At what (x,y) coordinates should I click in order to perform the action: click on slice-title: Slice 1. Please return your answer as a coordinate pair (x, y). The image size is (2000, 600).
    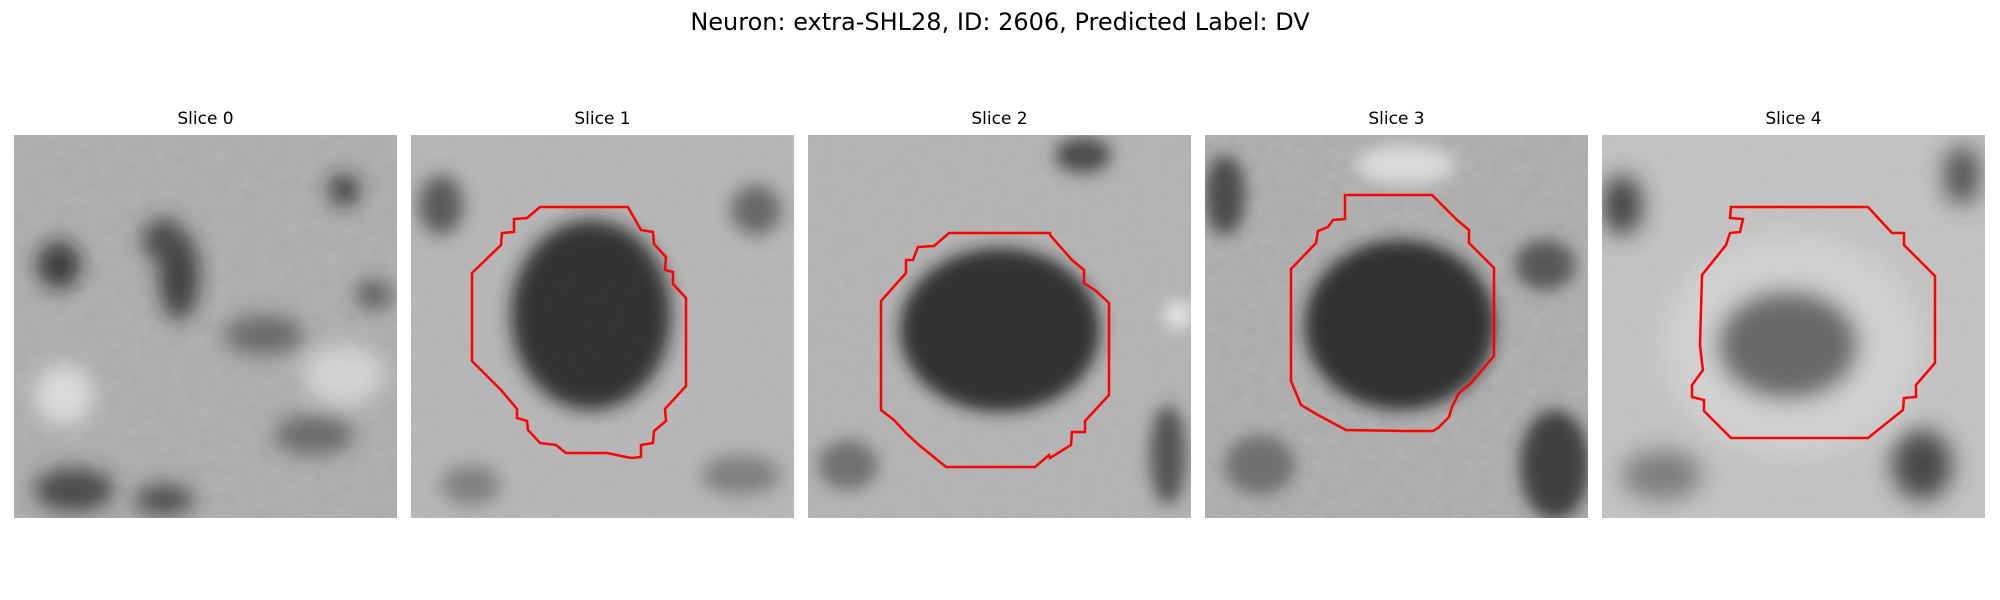
    Looking at the image, I should click on (602, 119).